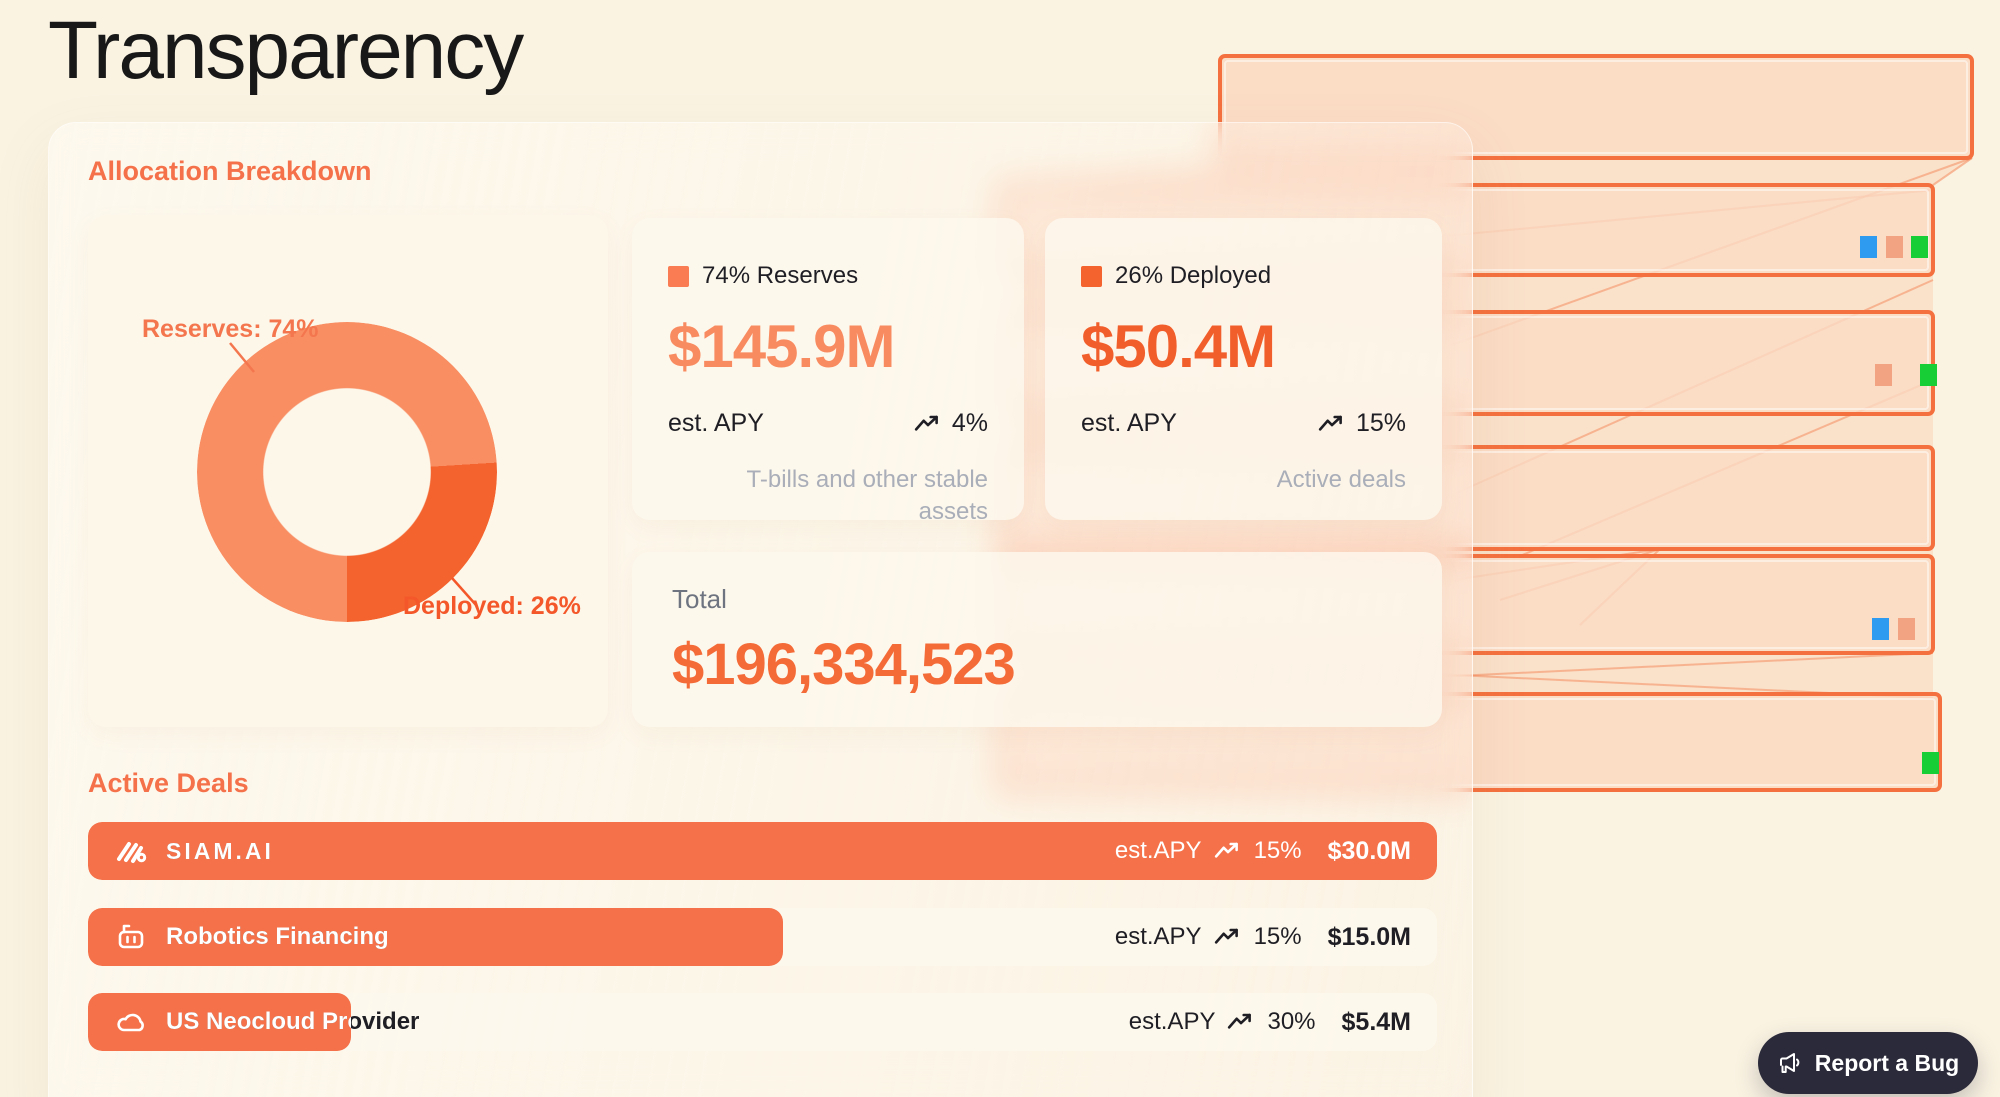 The image size is (2000, 1097). Describe the element at coordinates (286, 50) in the screenshot. I see `page-title: Transparency` at that location.